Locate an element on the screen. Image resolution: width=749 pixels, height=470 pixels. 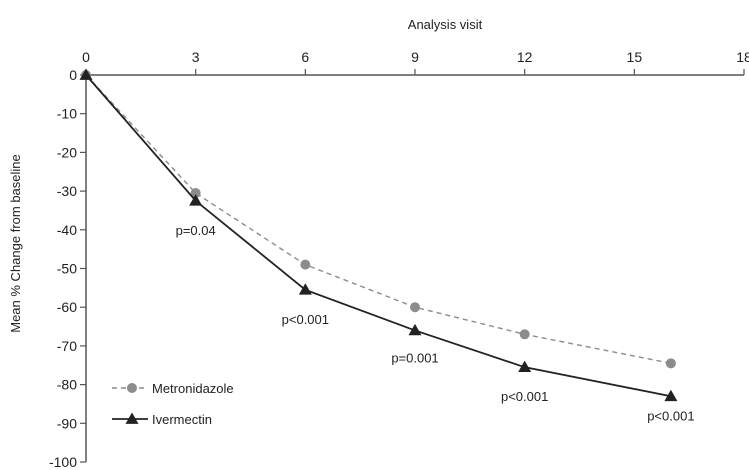
y-axis-title: Mean % Change from baseline is located at coordinates (15, 243).